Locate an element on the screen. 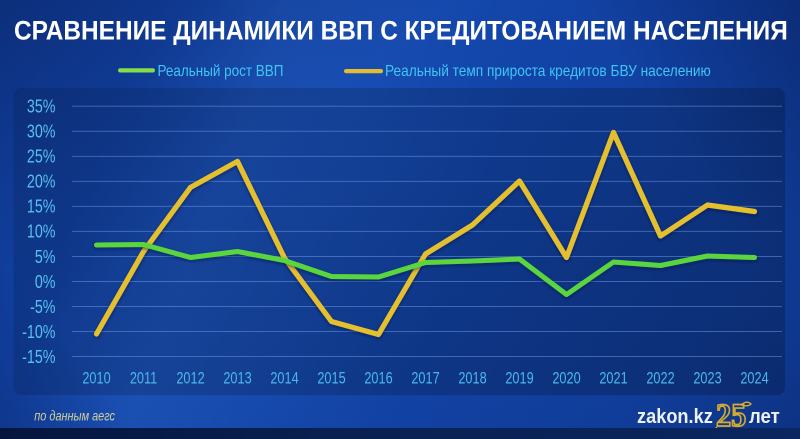  svg-text: Реальный рост ВВП is located at coordinates (221, 71).